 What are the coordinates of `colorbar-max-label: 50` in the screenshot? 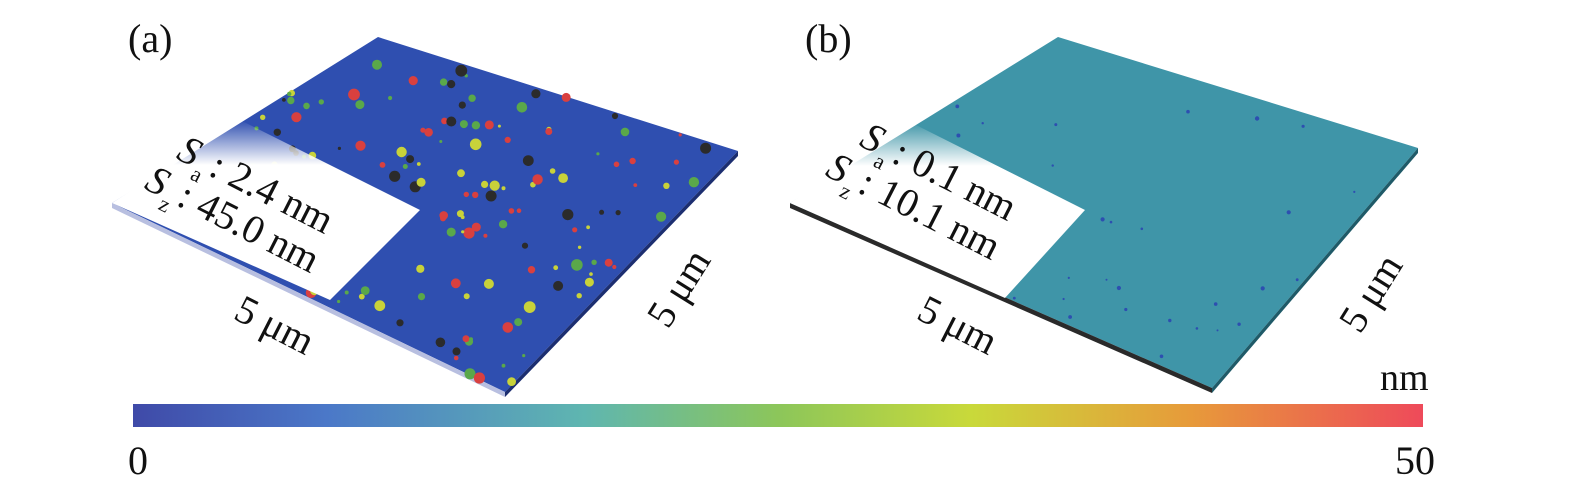 It's located at (1415, 460).